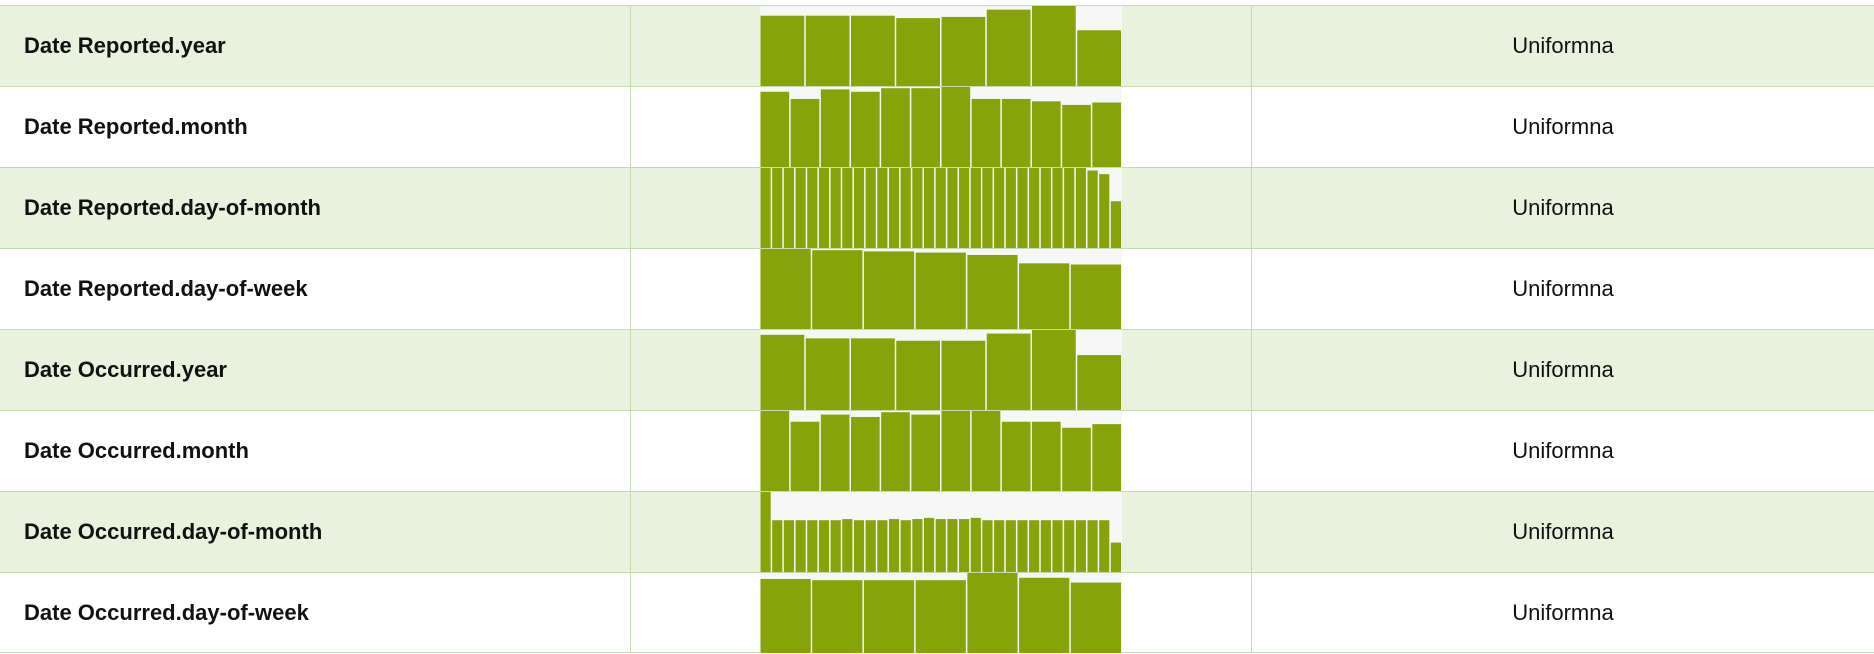 This screenshot has height=654, width=1874. I want to click on table-row: Date Reported.day-of-week Uniformna, so click(937, 288).